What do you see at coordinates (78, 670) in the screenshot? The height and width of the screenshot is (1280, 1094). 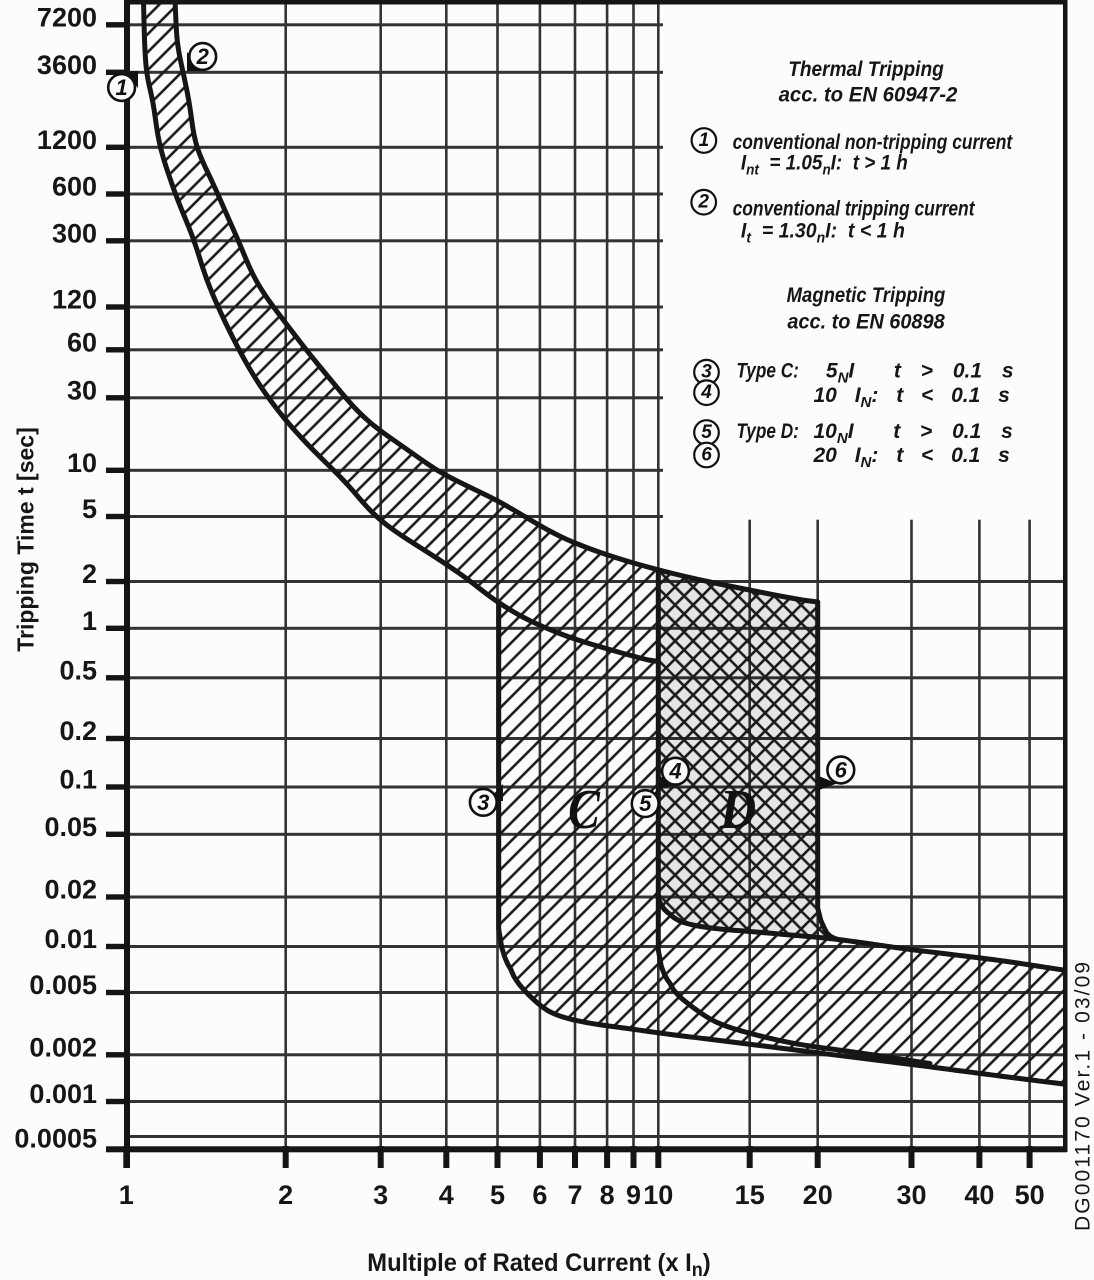 I see `svg-text: 0.5` at bounding box center [78, 670].